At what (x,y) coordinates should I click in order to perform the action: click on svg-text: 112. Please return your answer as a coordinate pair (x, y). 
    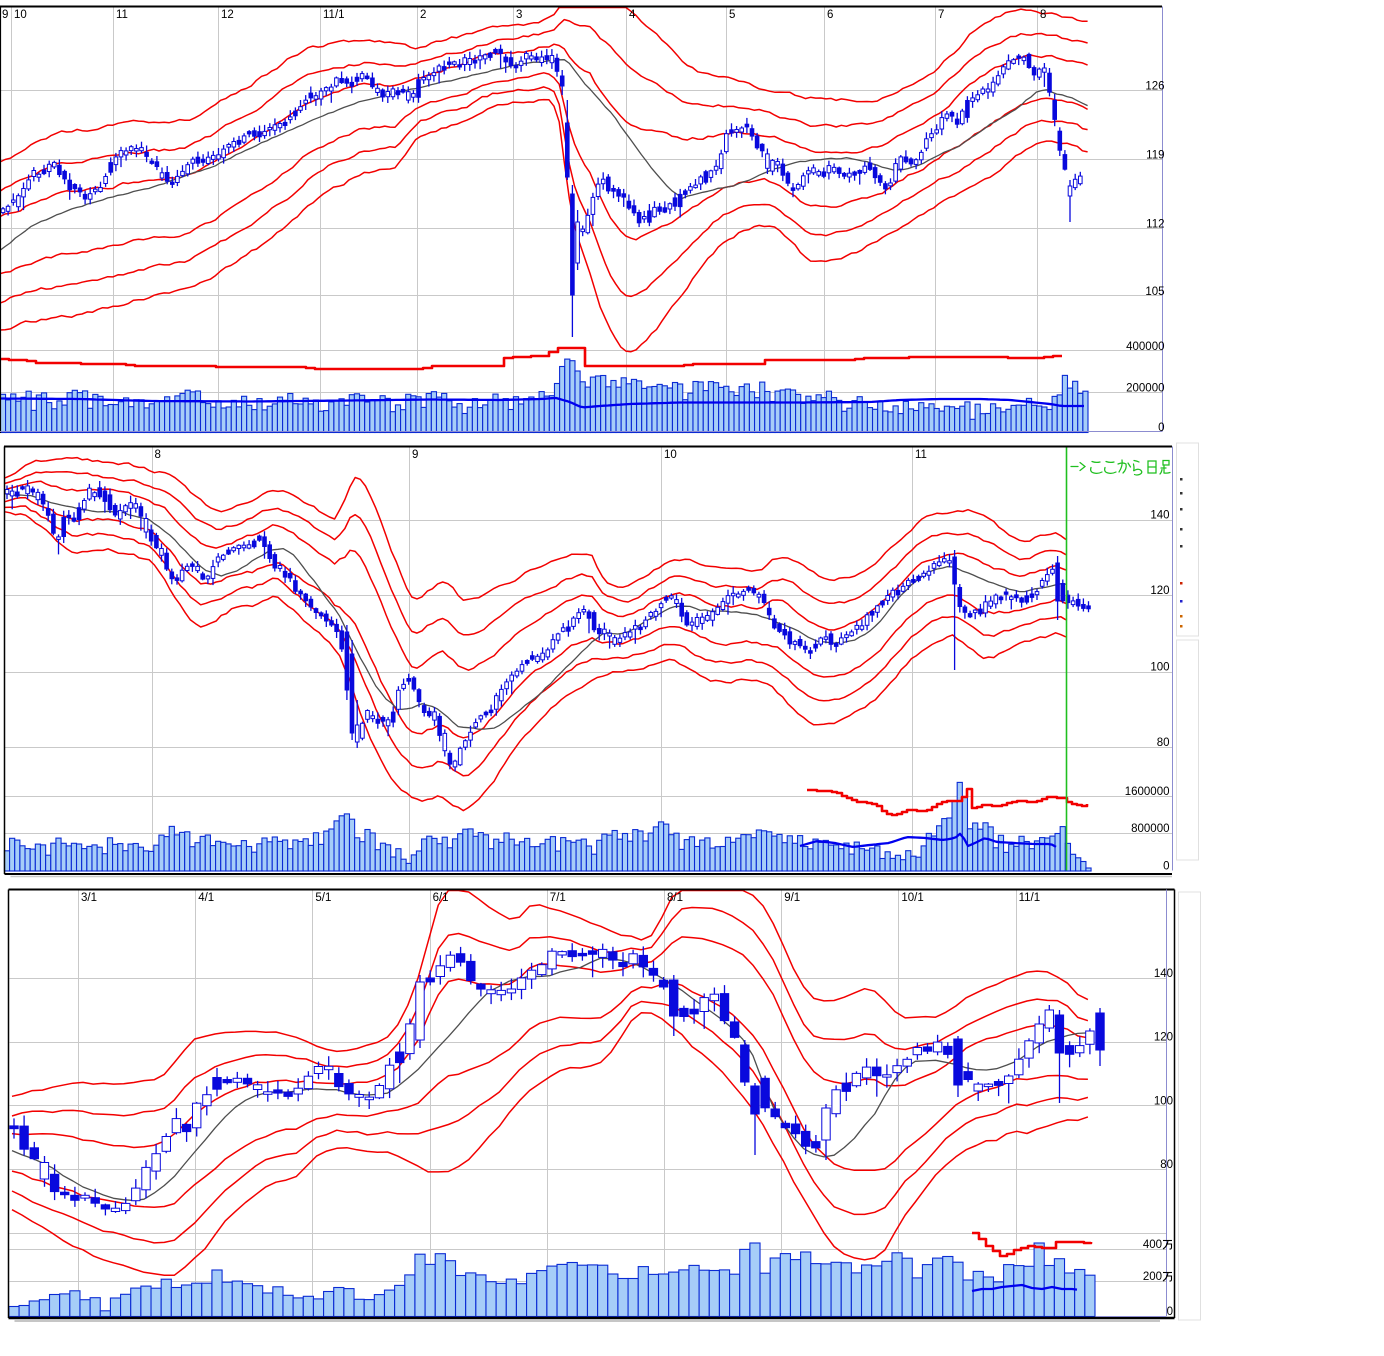
    Looking at the image, I should click on (1155, 225).